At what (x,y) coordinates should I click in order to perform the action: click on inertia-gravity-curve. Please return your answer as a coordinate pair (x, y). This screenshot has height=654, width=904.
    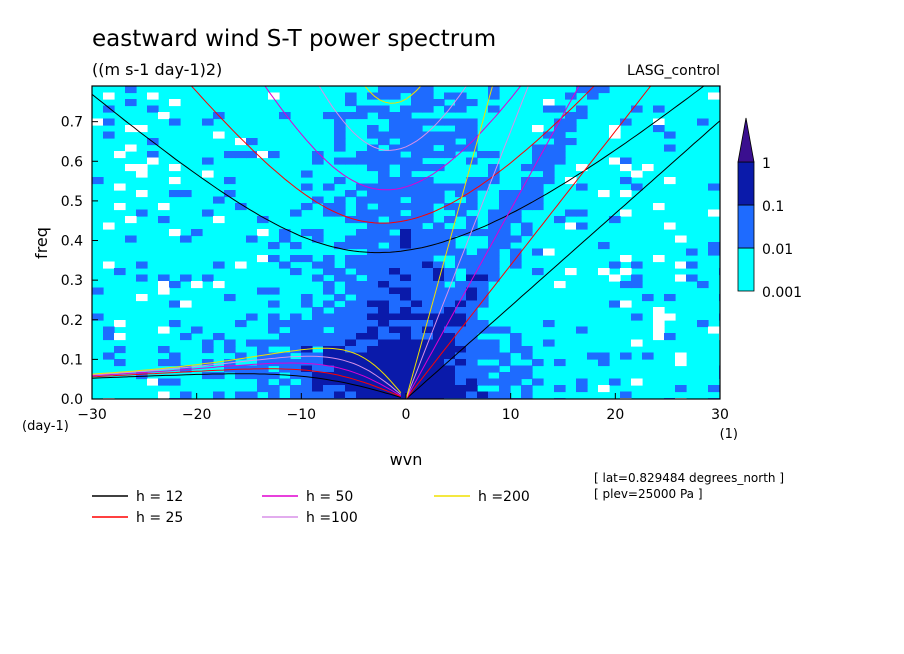
    Looking at the image, I should click on (392, 118).